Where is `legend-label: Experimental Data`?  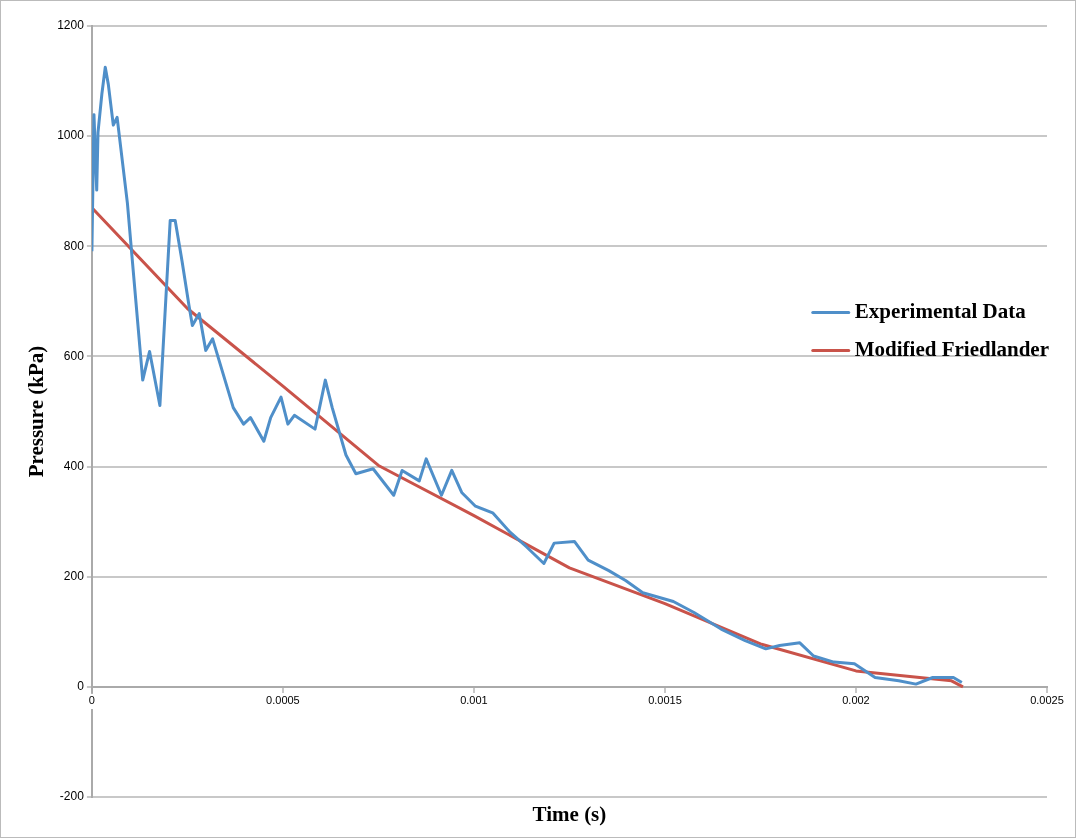 legend-label: Experimental Data is located at coordinates (940, 310).